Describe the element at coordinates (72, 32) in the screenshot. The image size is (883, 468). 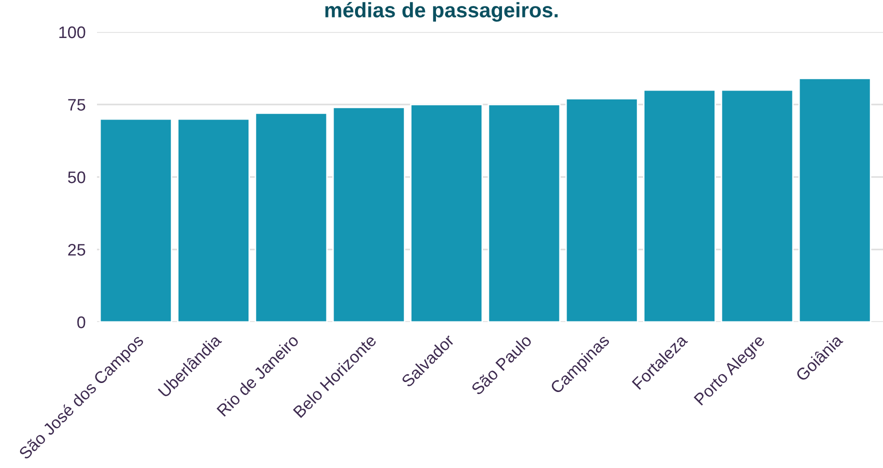
I see `y-tick-label: 100` at that location.